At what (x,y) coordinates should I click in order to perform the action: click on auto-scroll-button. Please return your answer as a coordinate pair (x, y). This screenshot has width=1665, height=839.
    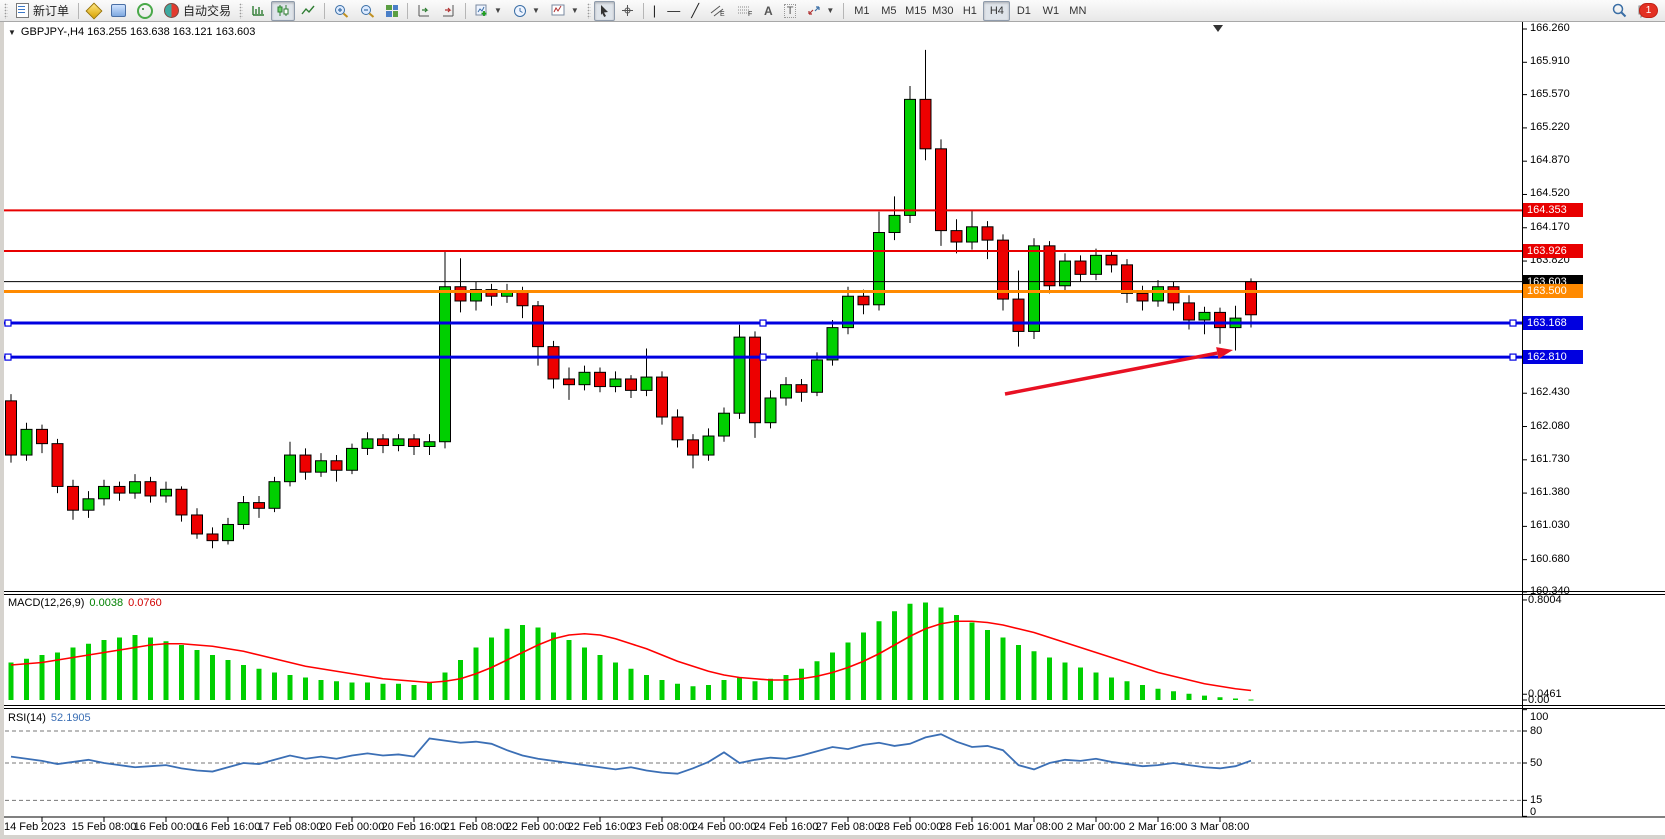
    Looking at the image, I should click on (424, 11).